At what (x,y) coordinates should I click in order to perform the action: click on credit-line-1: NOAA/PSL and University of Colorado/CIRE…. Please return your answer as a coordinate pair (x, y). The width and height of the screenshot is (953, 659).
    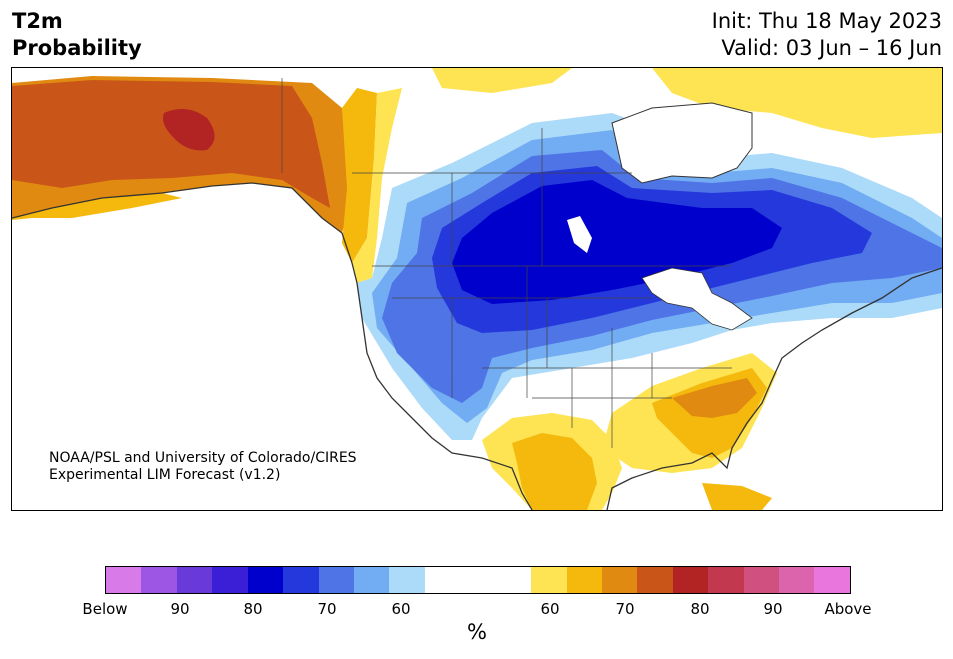
    Looking at the image, I should click on (203, 458).